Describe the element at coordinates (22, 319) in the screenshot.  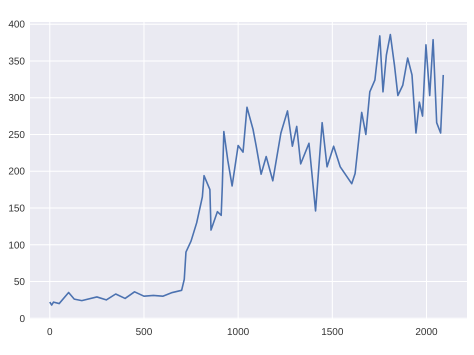
I see `y-tick-label: 0` at that location.